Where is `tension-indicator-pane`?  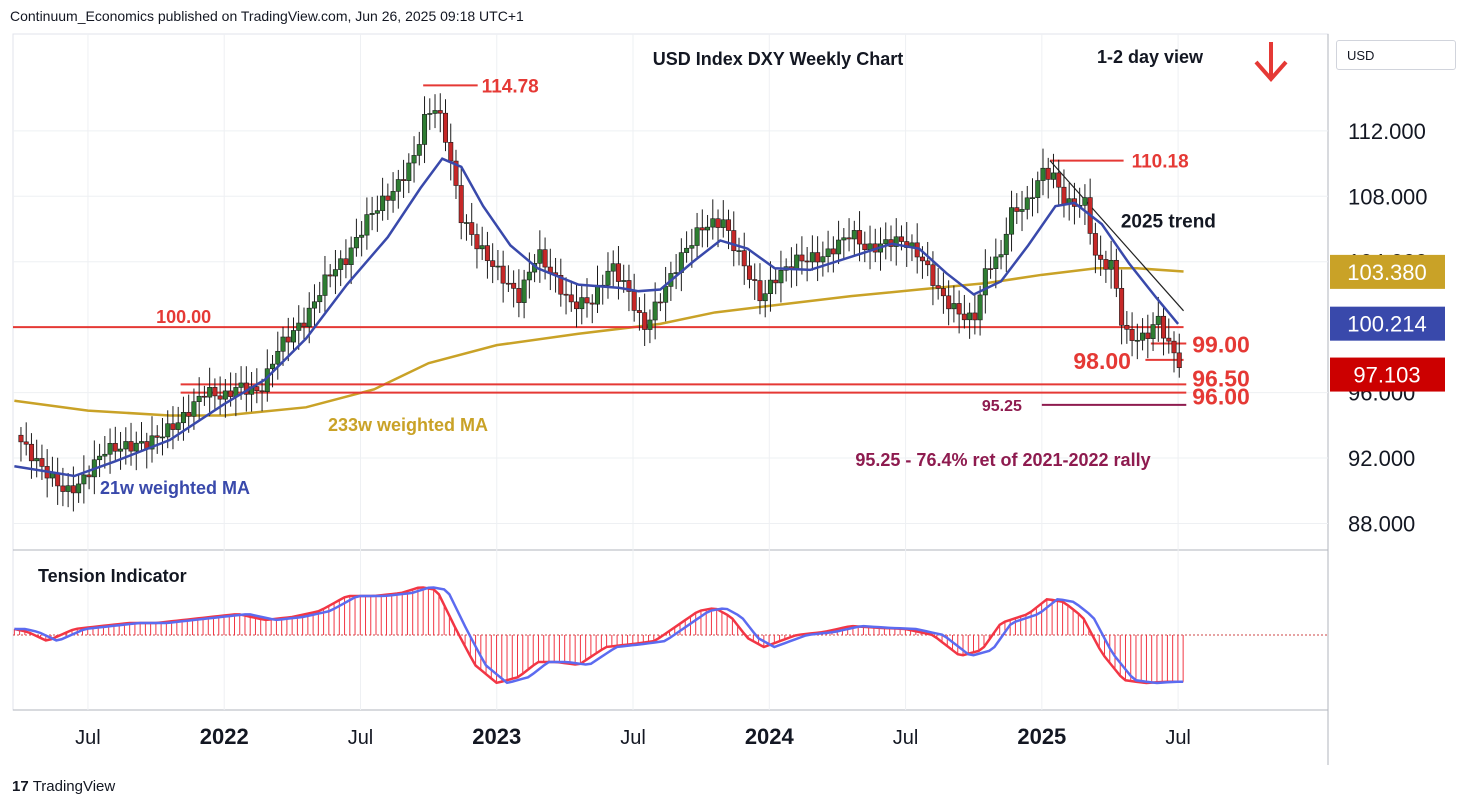
tension-indicator-pane is located at coordinates (670, 635).